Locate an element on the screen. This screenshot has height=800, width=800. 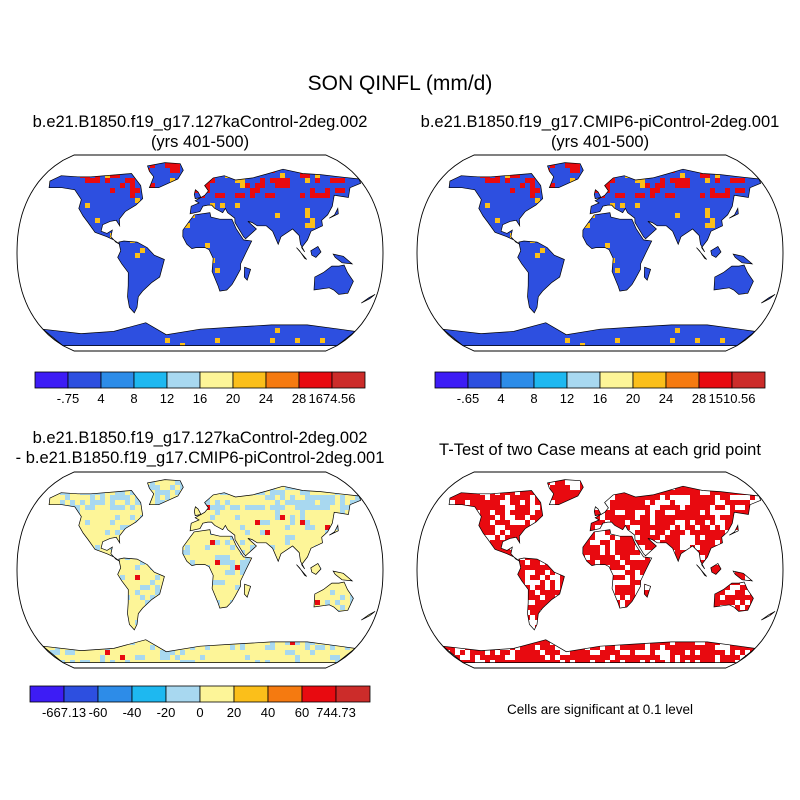
colorbar-label: 28 is located at coordinates (299, 398).